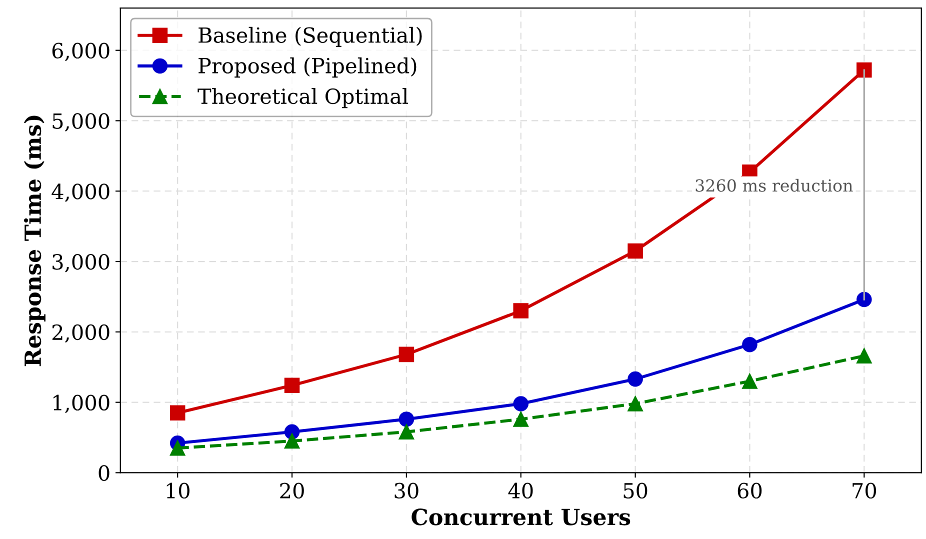  Describe the element at coordinates (82, 404) in the screenshot. I see `y-tick-label: 1,000` at that location.